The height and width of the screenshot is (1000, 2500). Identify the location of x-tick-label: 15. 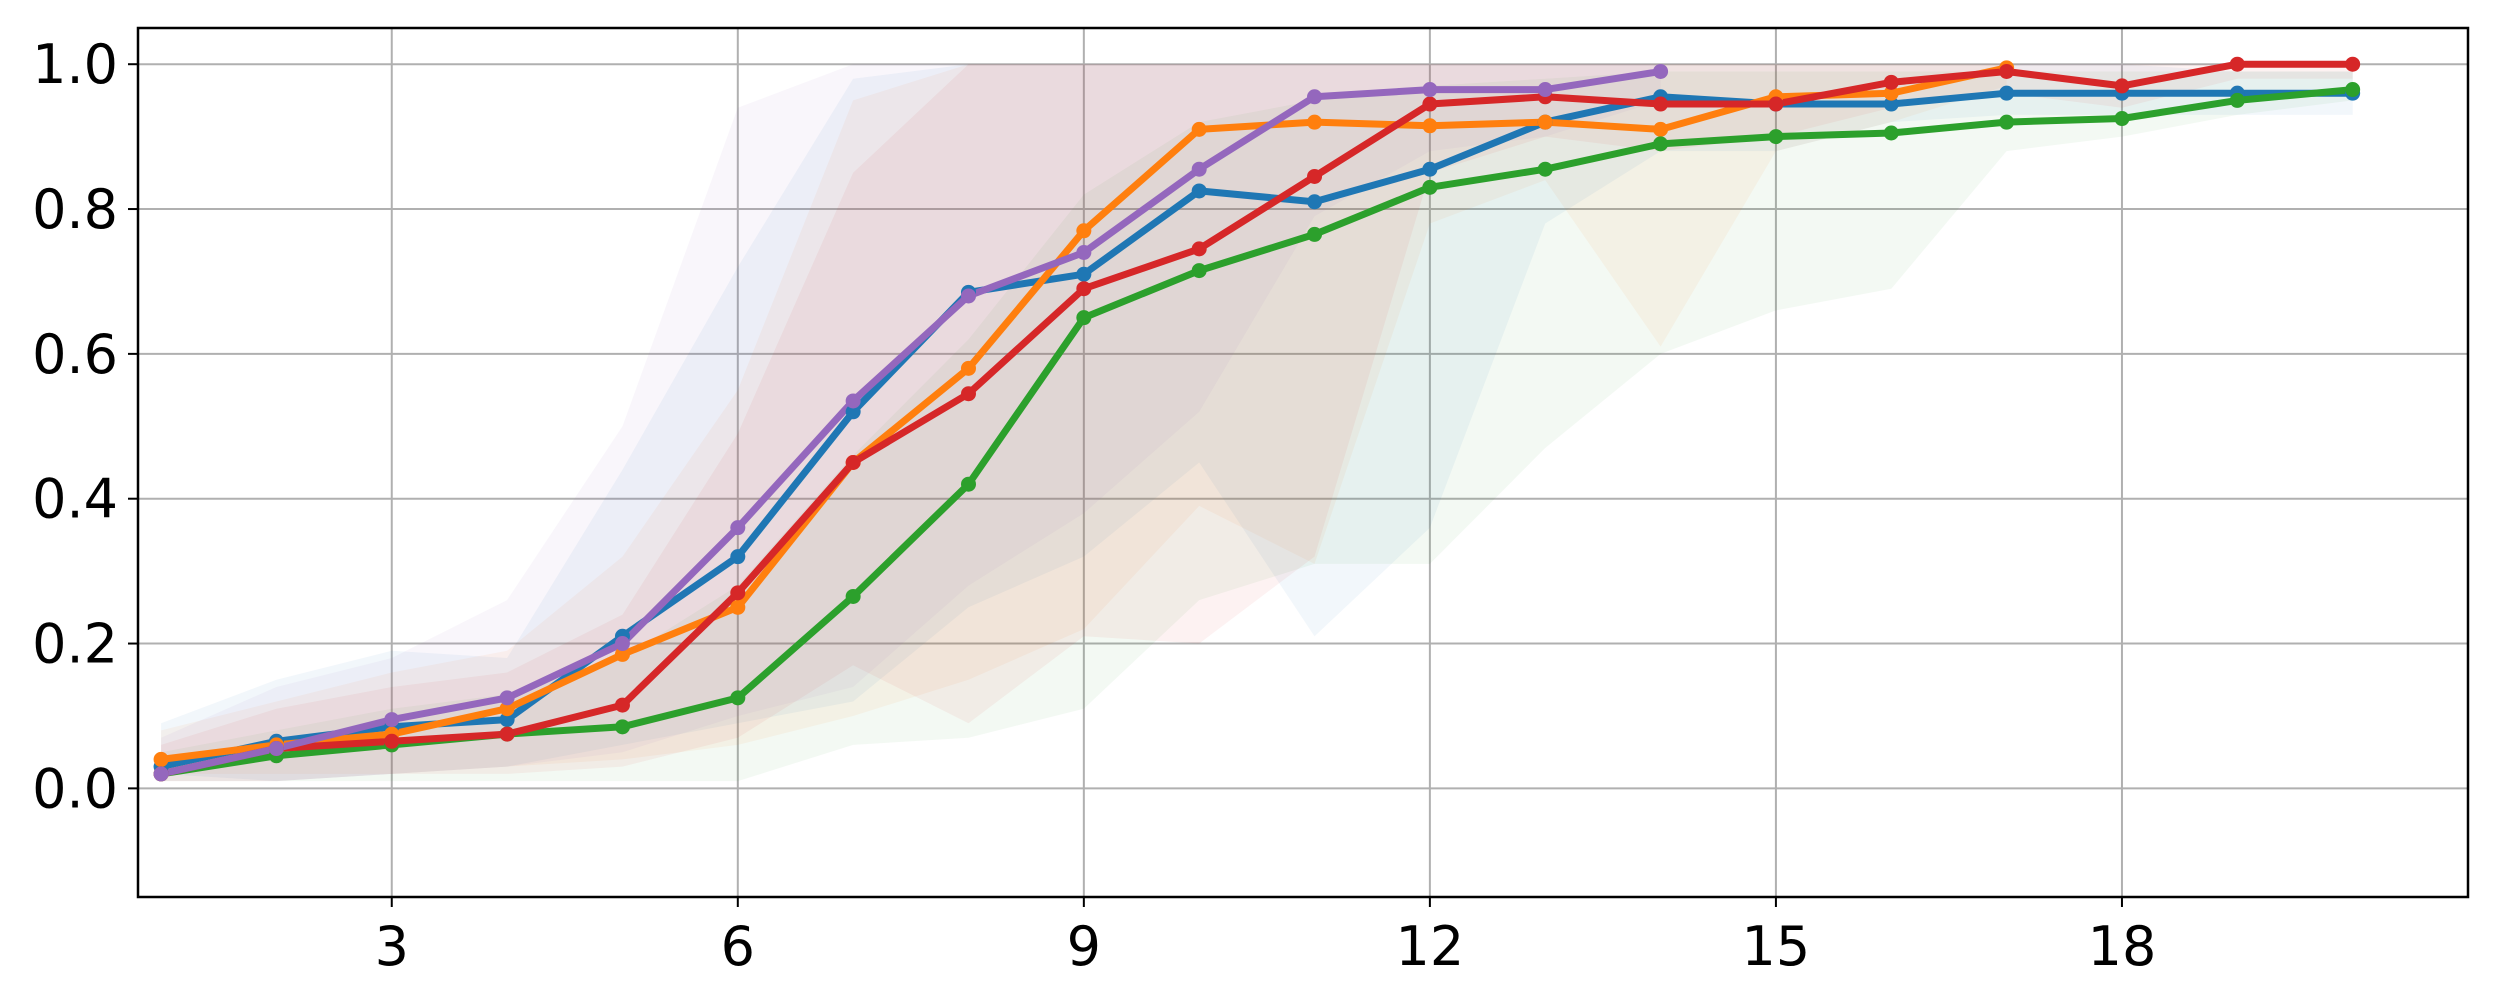
(1776, 946).